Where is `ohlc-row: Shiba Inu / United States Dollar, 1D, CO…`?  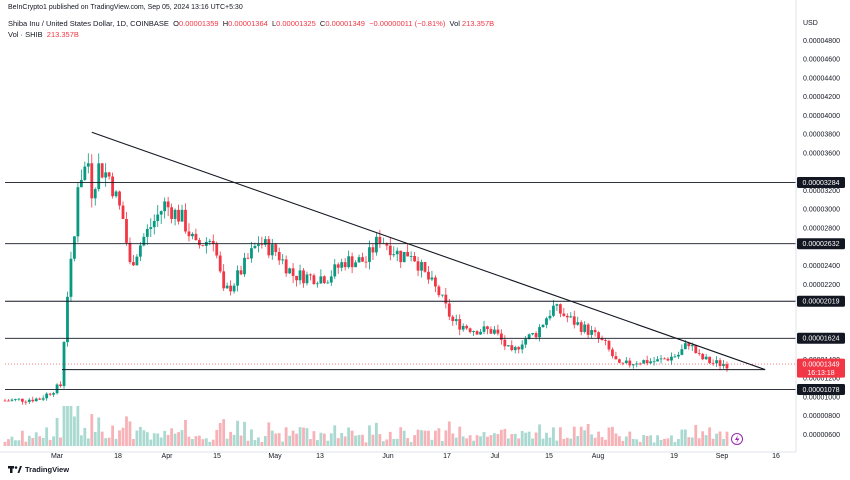
ohlc-row: Shiba Inu / United States Dollar, 1D, CO… is located at coordinates (251, 23).